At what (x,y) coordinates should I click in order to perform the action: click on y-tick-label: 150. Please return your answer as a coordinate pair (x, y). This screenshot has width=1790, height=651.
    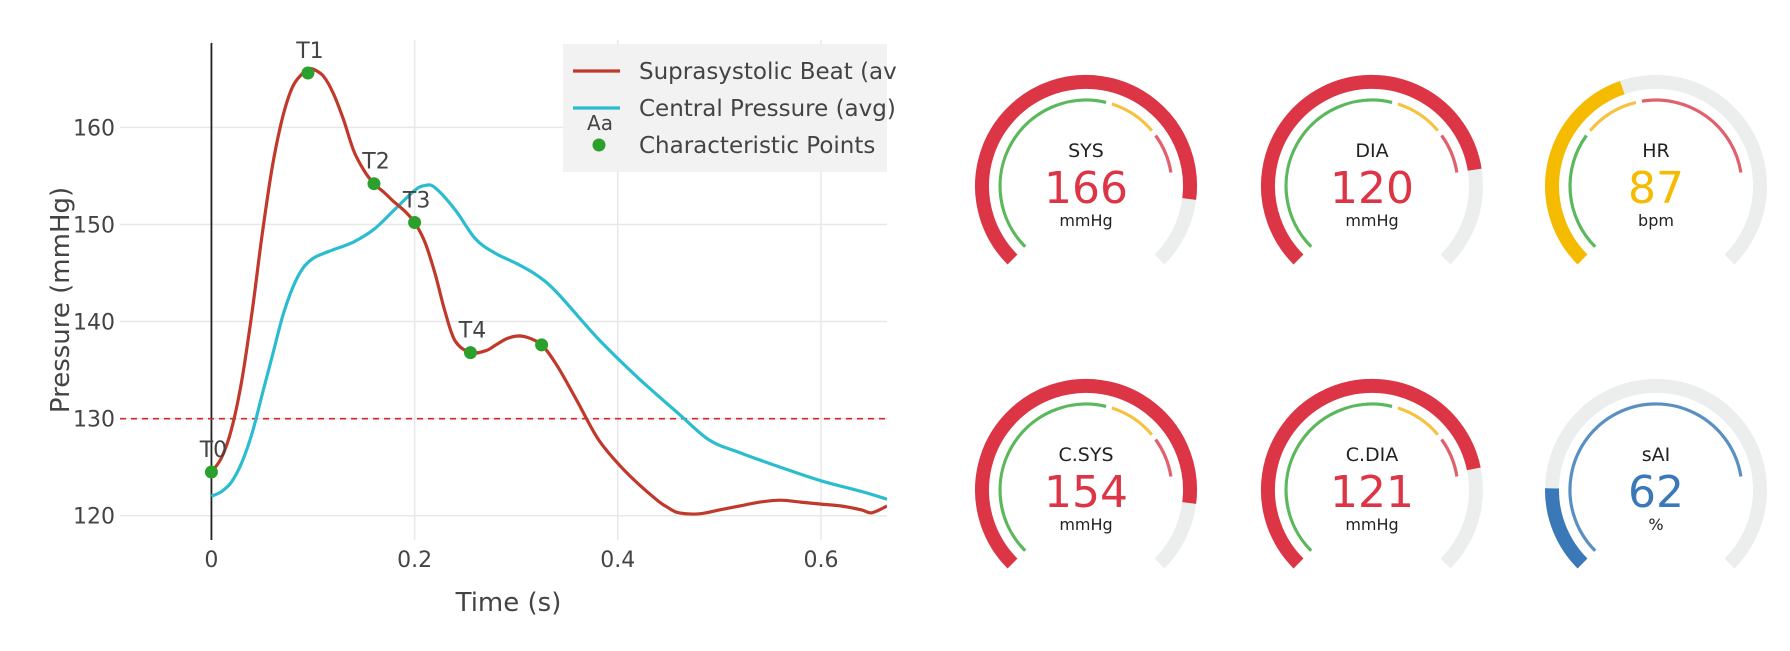
    Looking at the image, I should click on (94, 225).